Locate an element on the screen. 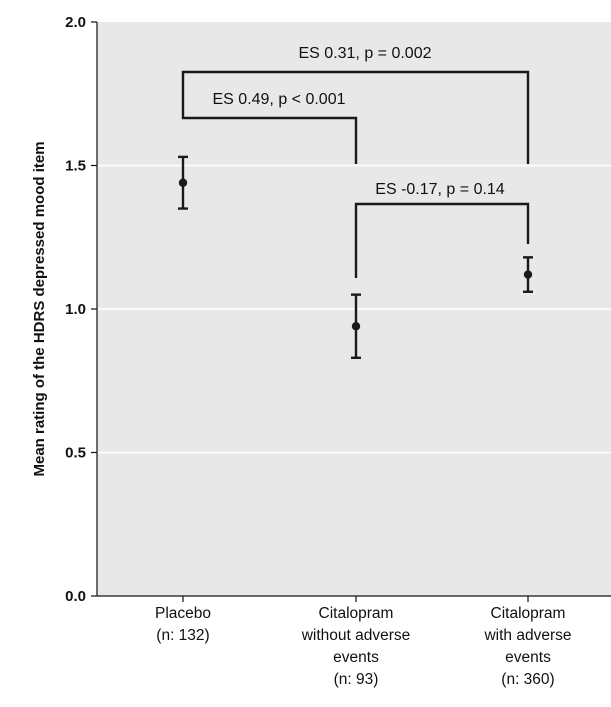  x-category-label: (n: 360) is located at coordinates (527, 679).